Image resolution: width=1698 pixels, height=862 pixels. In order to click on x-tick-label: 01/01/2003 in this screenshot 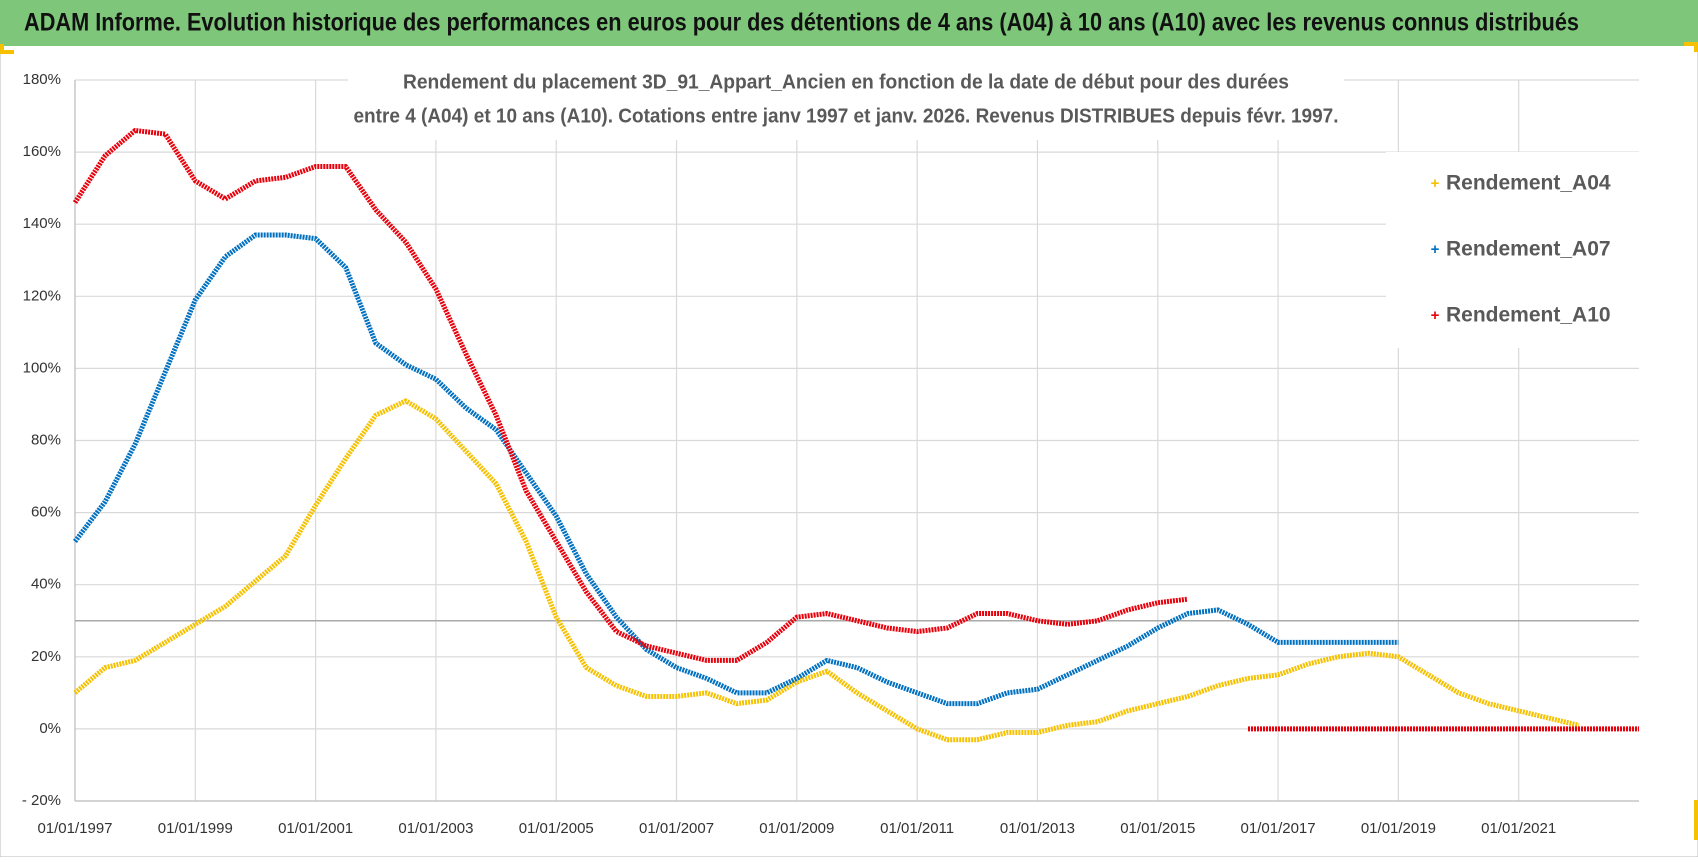, I will do `click(435, 828)`.